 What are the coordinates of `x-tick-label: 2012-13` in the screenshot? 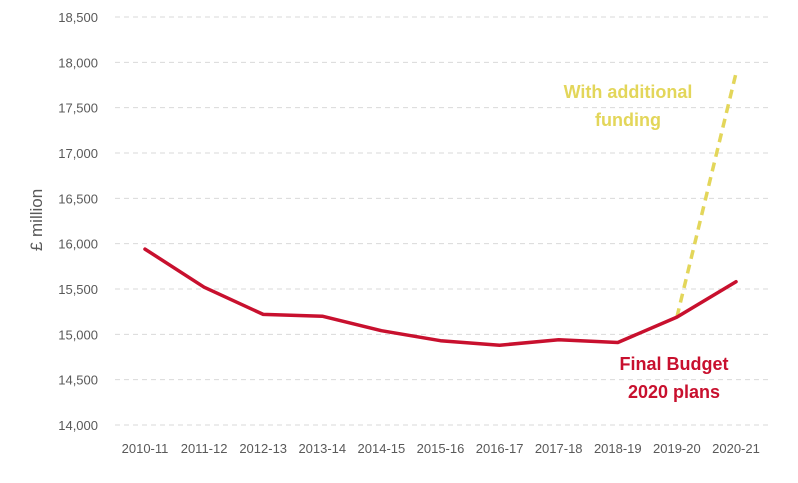 It's located at (263, 448).